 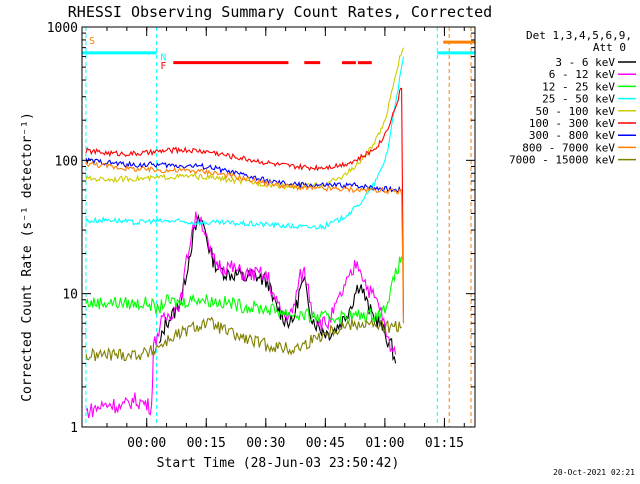 I want to click on x-tick-label-0015: 00:15, so click(x=206, y=443).